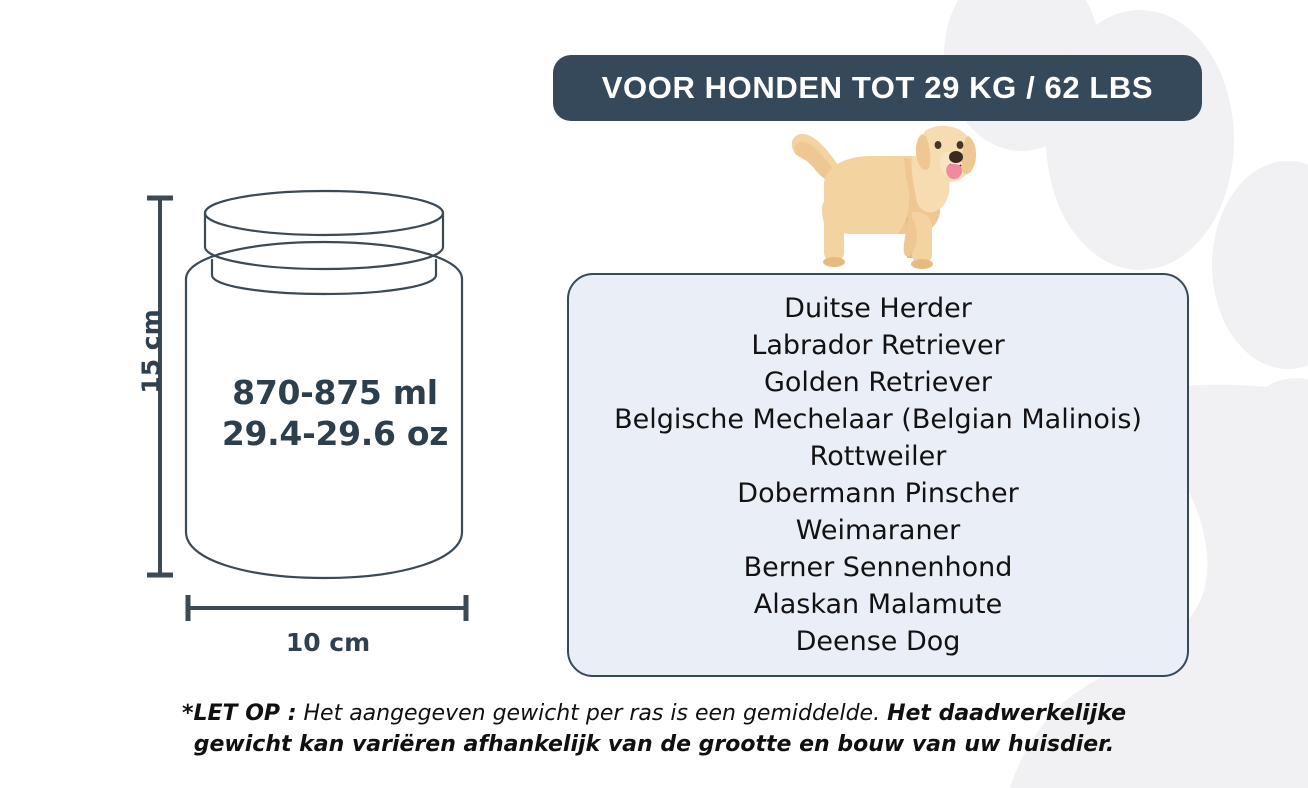  Describe the element at coordinates (324, 284) in the screenshot. I see `jar-neck-bottom` at that location.